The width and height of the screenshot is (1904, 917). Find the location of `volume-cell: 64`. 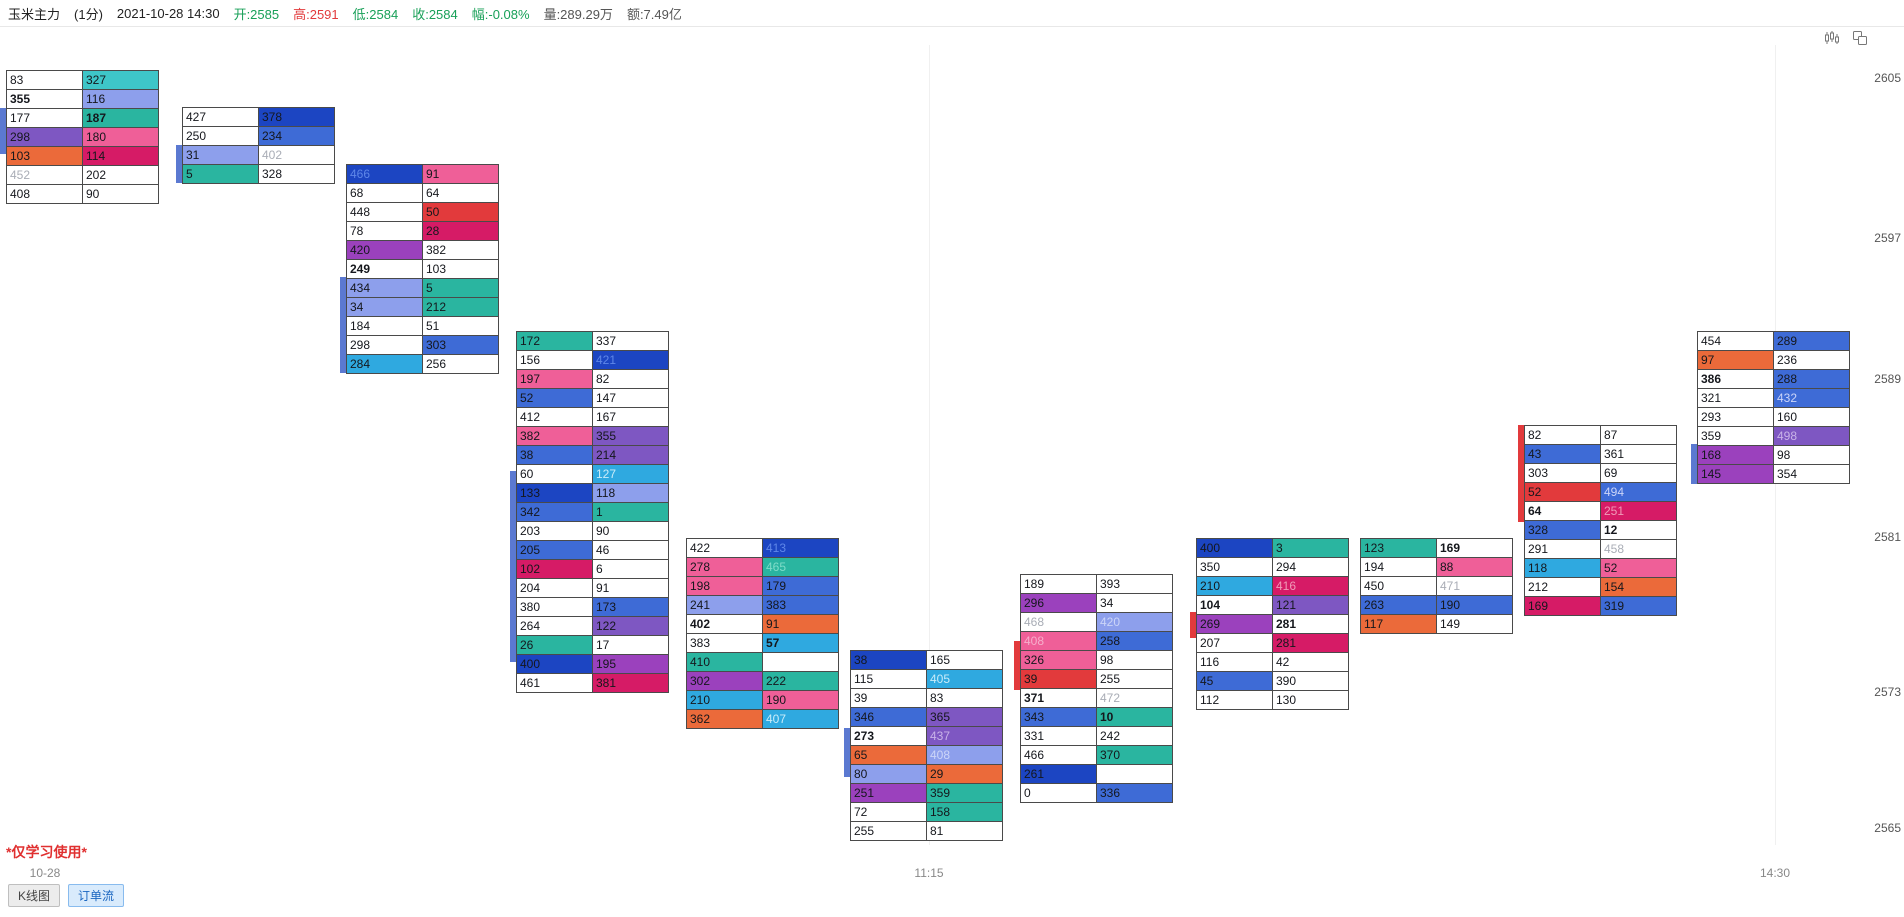

volume-cell: 64 is located at coordinates (1562, 511).